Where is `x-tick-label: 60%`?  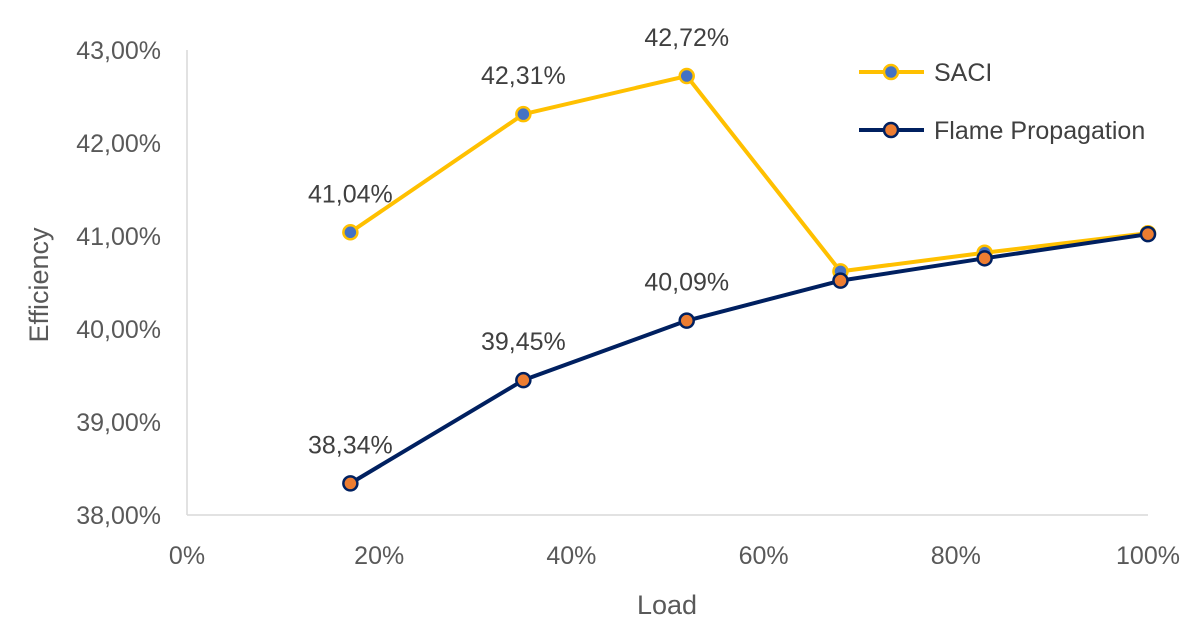 x-tick-label: 60% is located at coordinates (764, 556).